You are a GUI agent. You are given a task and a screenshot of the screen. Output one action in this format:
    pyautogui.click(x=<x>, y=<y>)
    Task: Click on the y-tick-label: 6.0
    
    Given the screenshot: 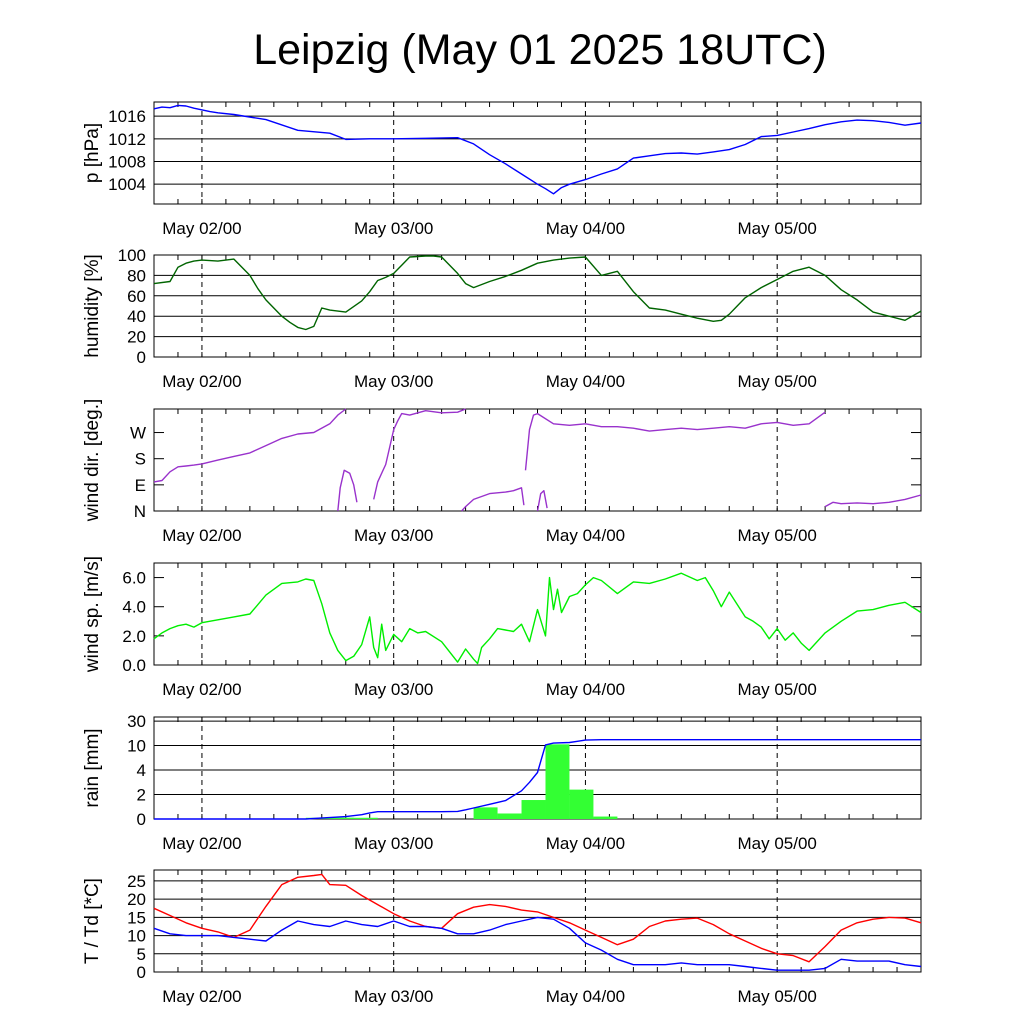 What is the action you would take?
    pyautogui.click(x=134, y=578)
    